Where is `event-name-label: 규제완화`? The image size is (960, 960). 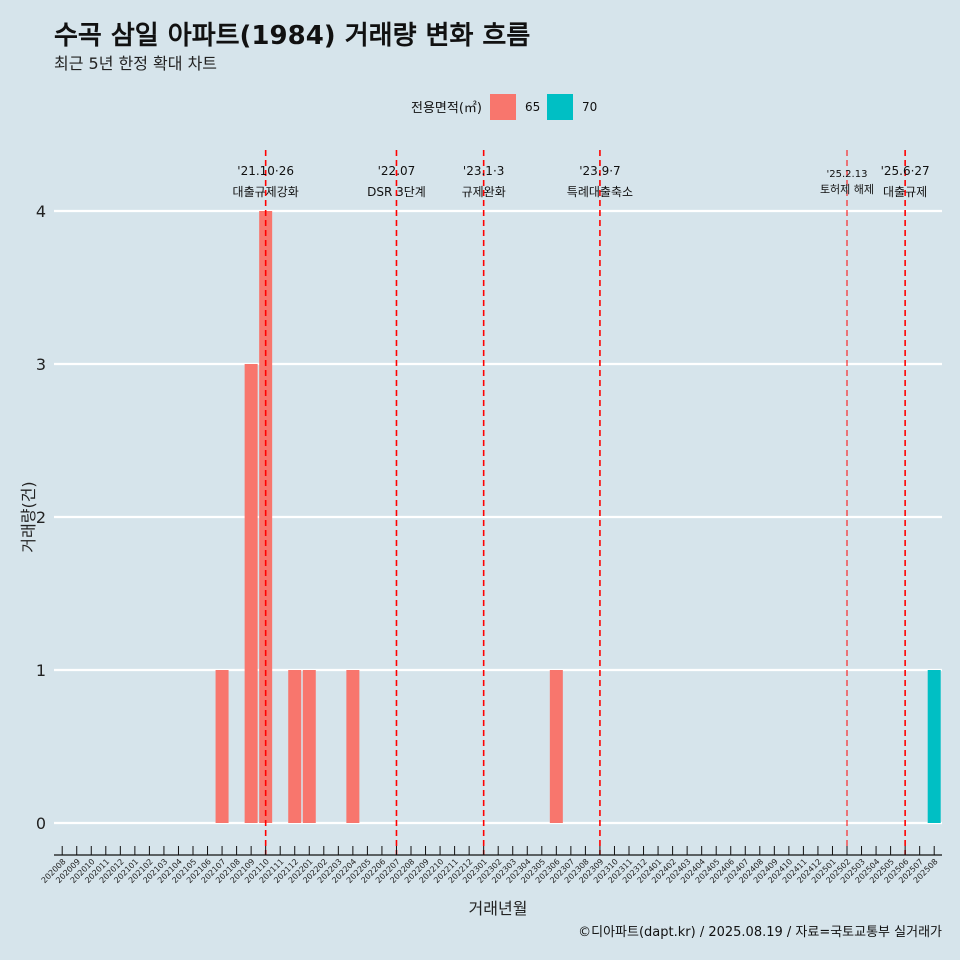
event-name-label: 규제완화 is located at coordinates (484, 192).